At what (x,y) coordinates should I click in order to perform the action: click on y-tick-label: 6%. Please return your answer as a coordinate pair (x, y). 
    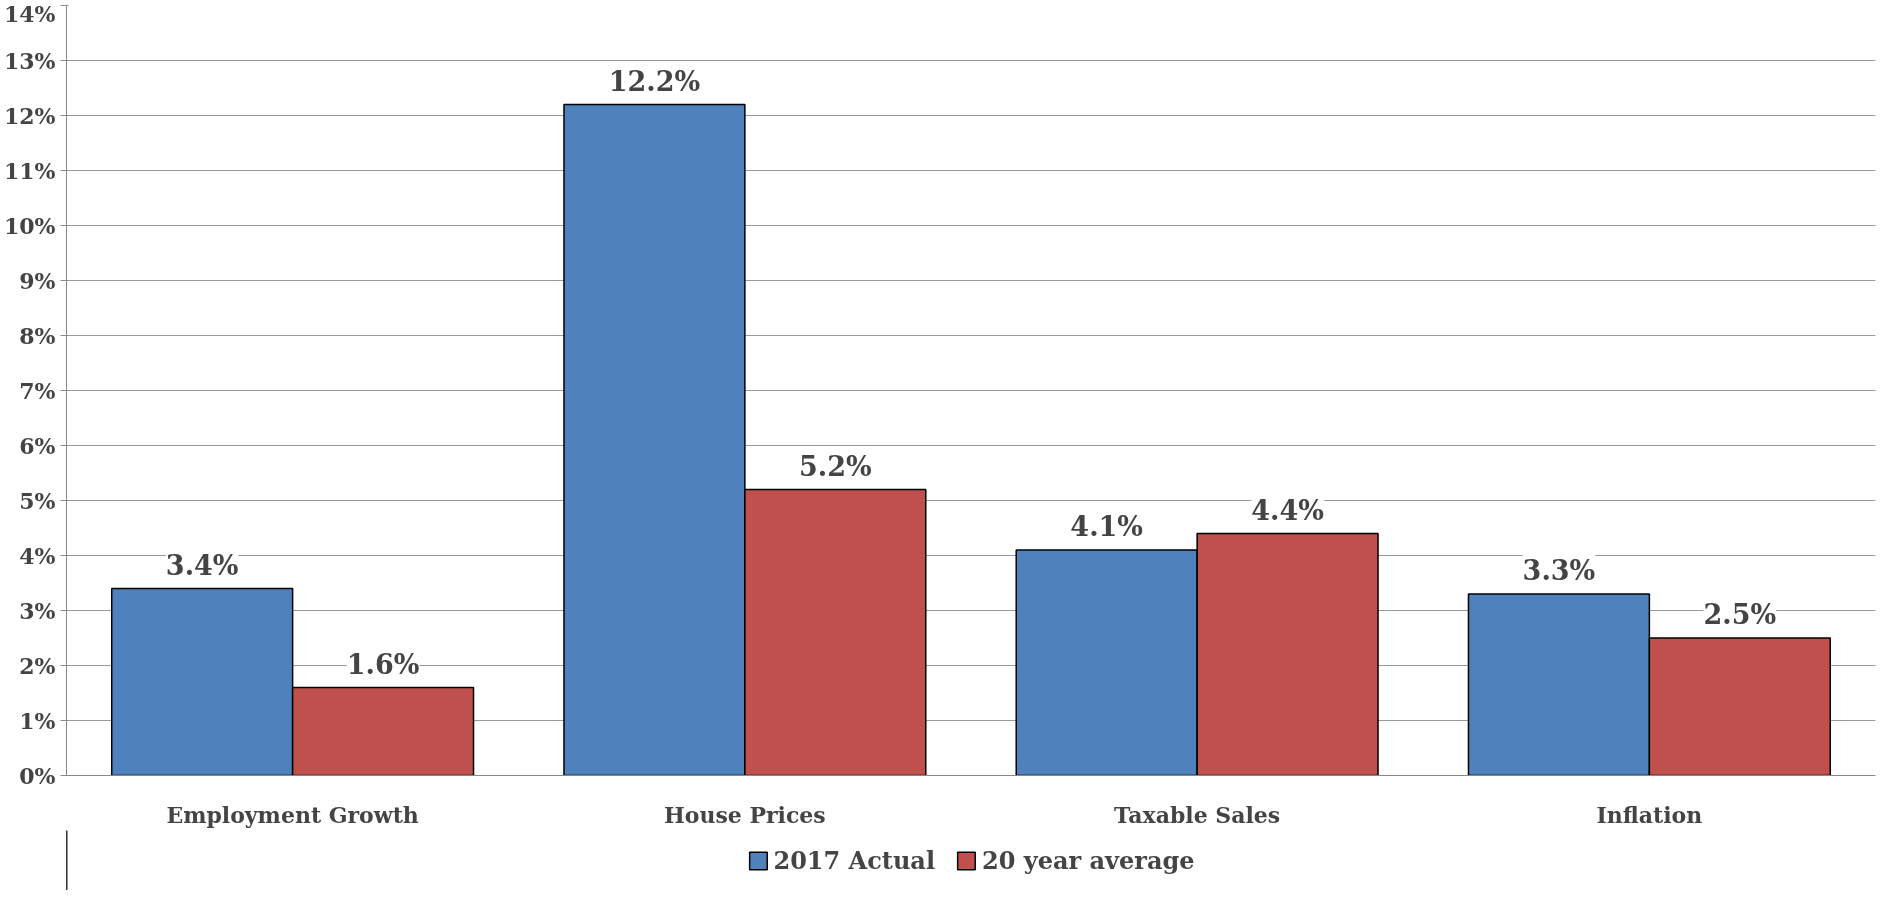
    Looking at the image, I should click on (37, 445).